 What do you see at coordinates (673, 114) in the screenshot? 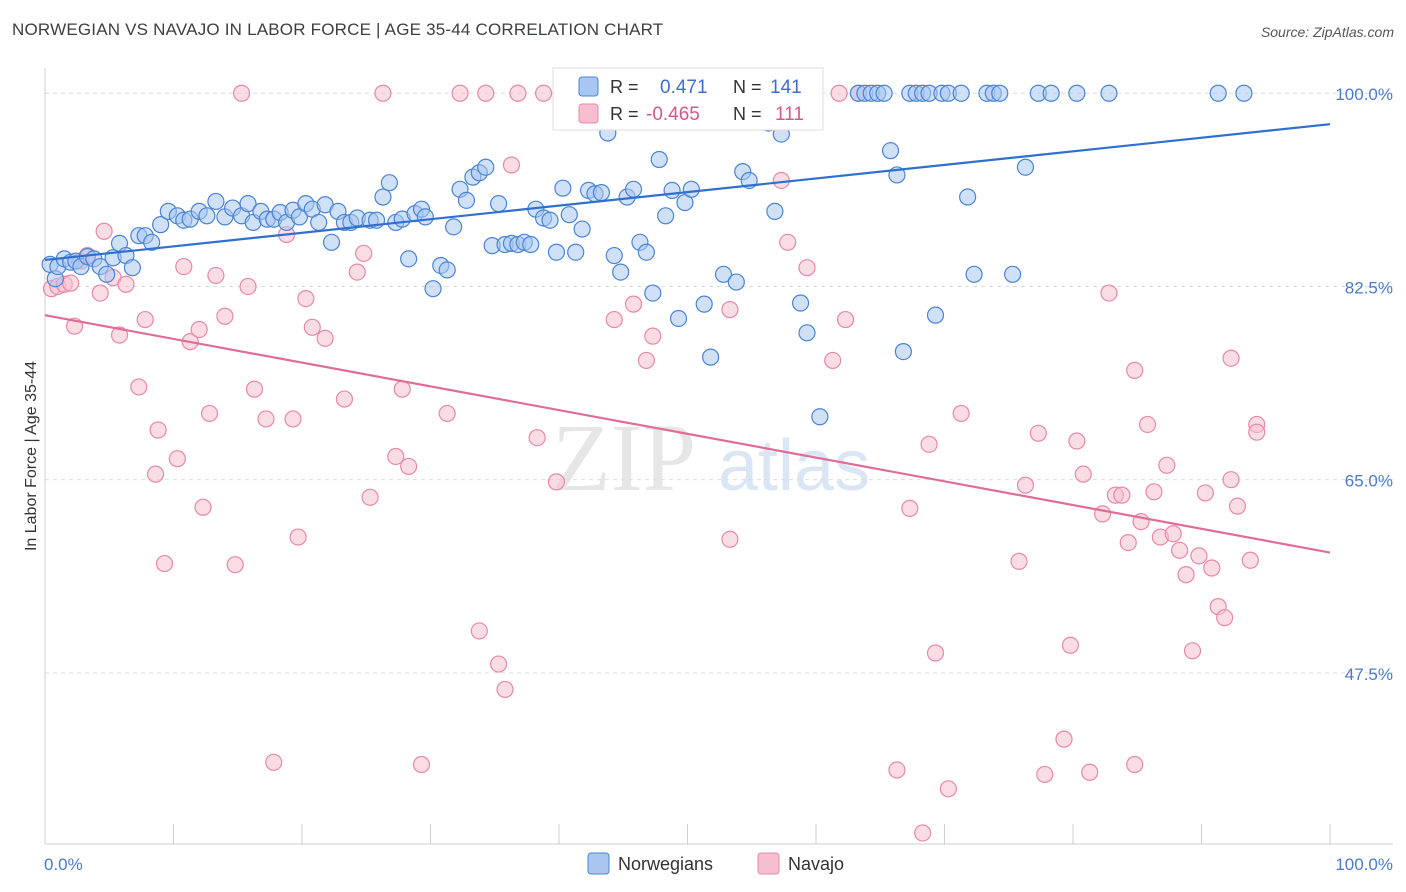
I see `legend-r-value-2: -0.465` at bounding box center [673, 114].